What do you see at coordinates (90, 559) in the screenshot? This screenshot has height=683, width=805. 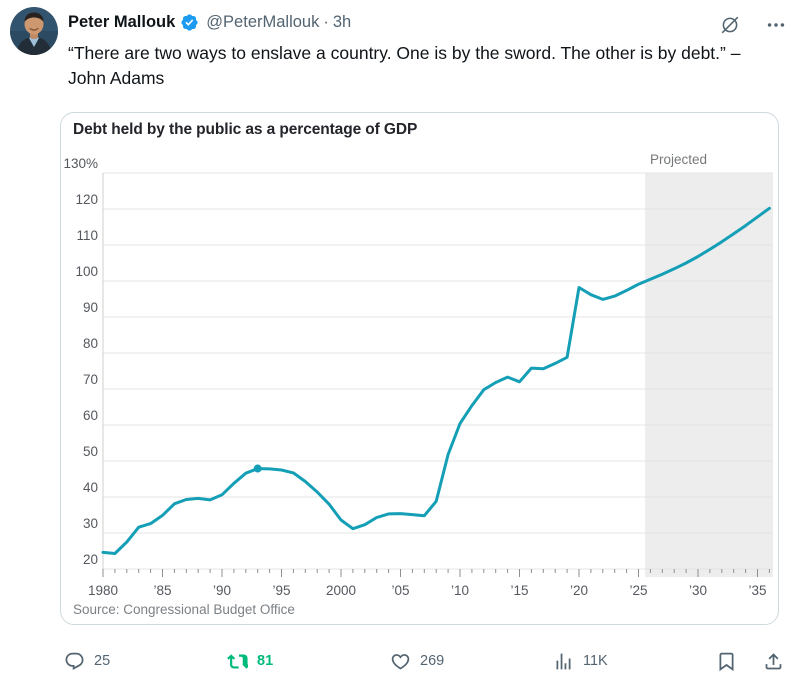 I see `y-axis-label: 20` at bounding box center [90, 559].